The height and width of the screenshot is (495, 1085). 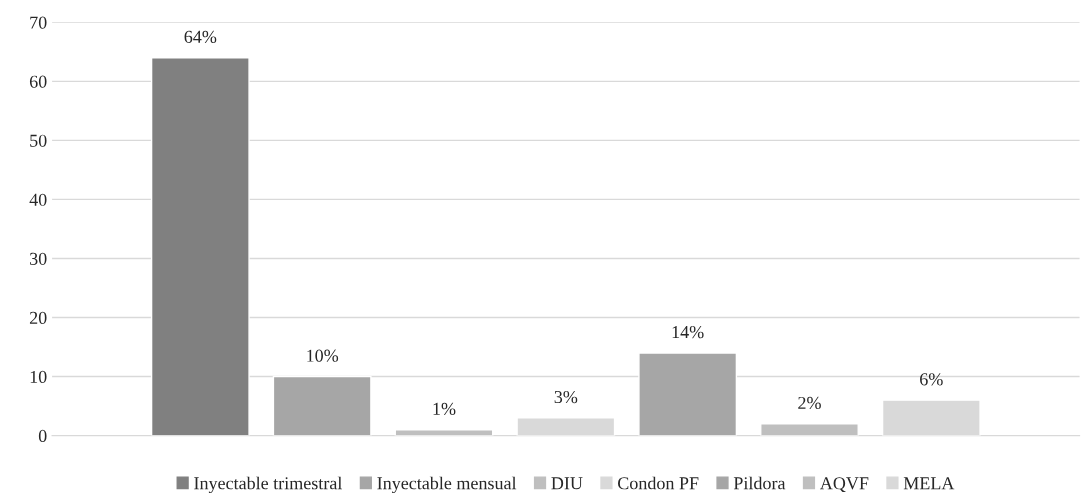 What do you see at coordinates (444, 408) in the screenshot?
I see `data-label: 1%` at bounding box center [444, 408].